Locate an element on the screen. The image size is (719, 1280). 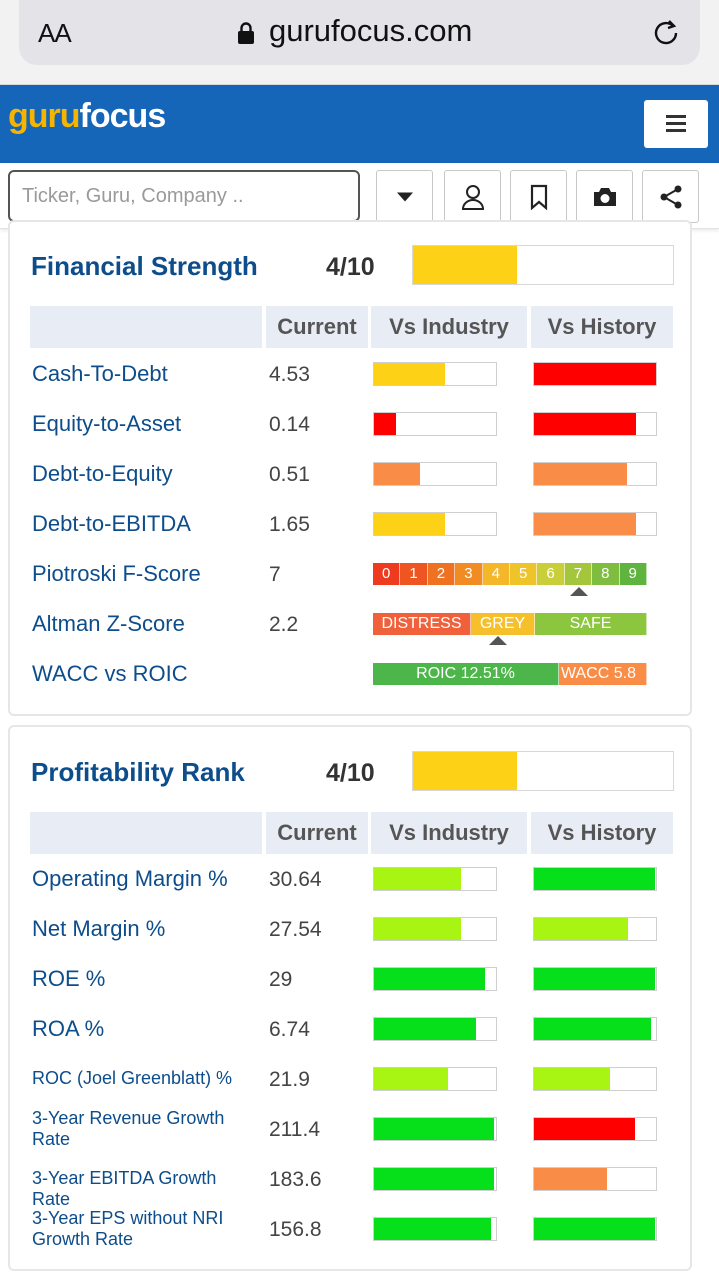
piotroski-segment: 6 is located at coordinates (551, 574).